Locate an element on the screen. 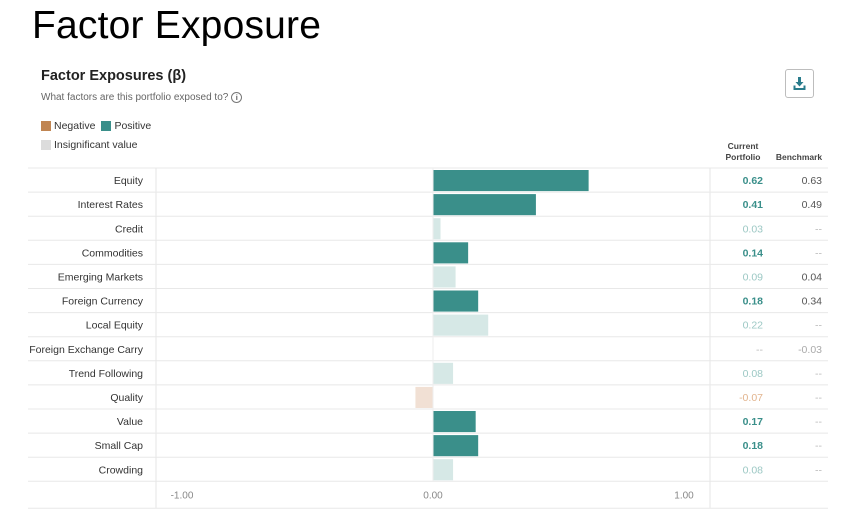 This screenshot has width=859, height=510. legend-swatch-negative is located at coordinates (46, 125).